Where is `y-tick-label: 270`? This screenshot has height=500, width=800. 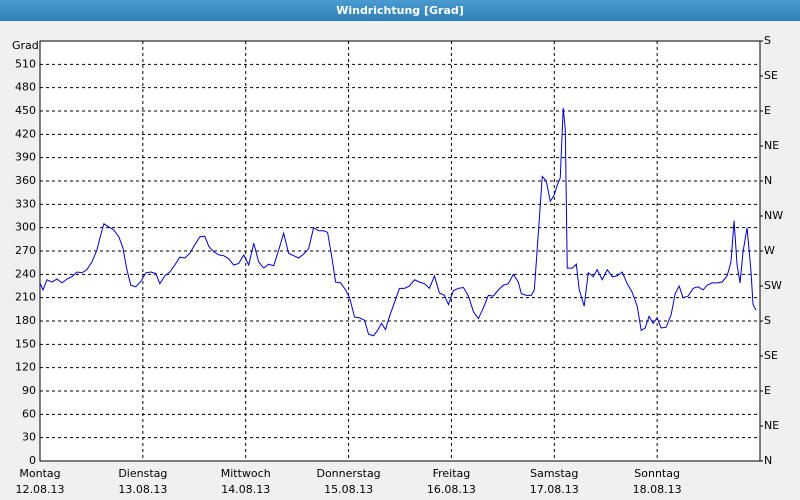 y-tick-label: 270 is located at coordinates (25, 250).